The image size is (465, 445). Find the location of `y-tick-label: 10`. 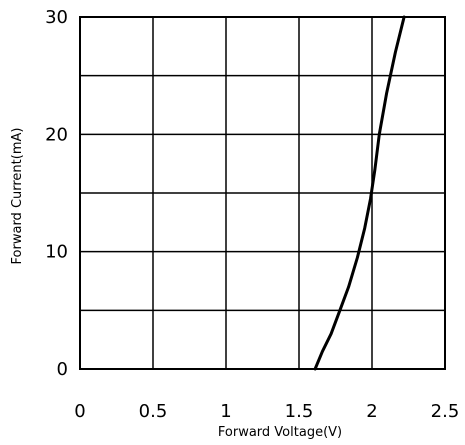

y-tick-label: 10 is located at coordinates (56, 252).